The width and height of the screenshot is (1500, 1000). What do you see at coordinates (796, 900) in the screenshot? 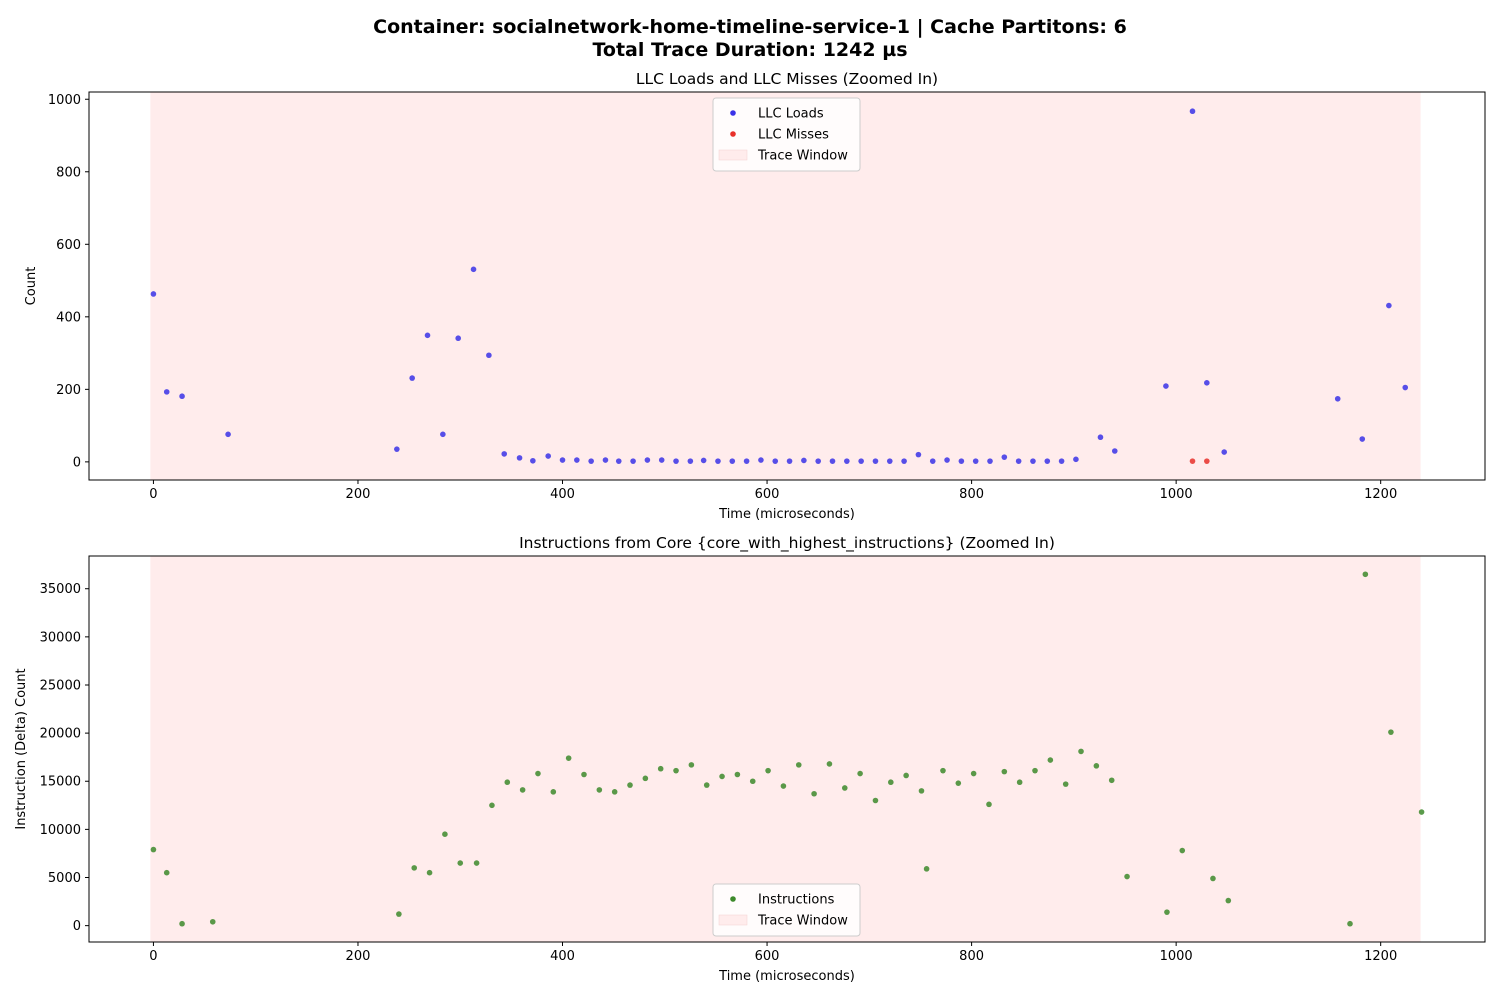
I see `legend-label: Instructions` at bounding box center [796, 900].